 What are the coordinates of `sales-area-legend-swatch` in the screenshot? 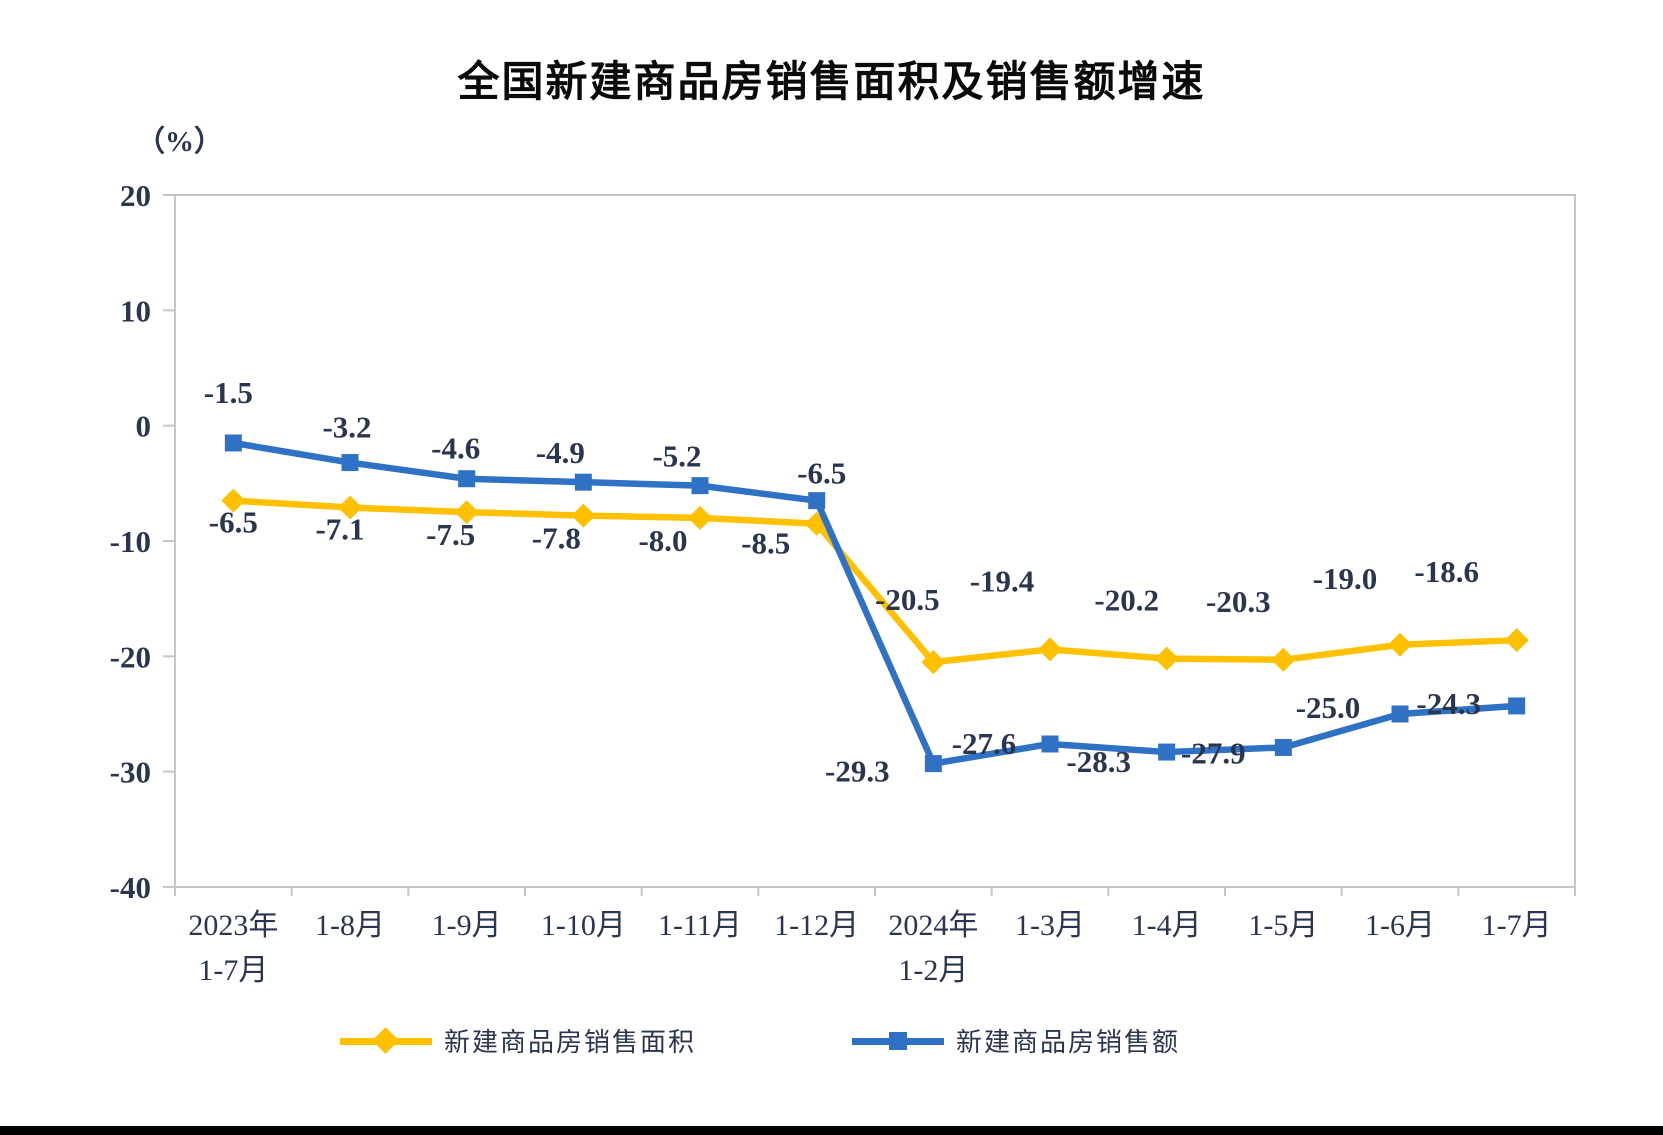 It's located at (386, 1040).